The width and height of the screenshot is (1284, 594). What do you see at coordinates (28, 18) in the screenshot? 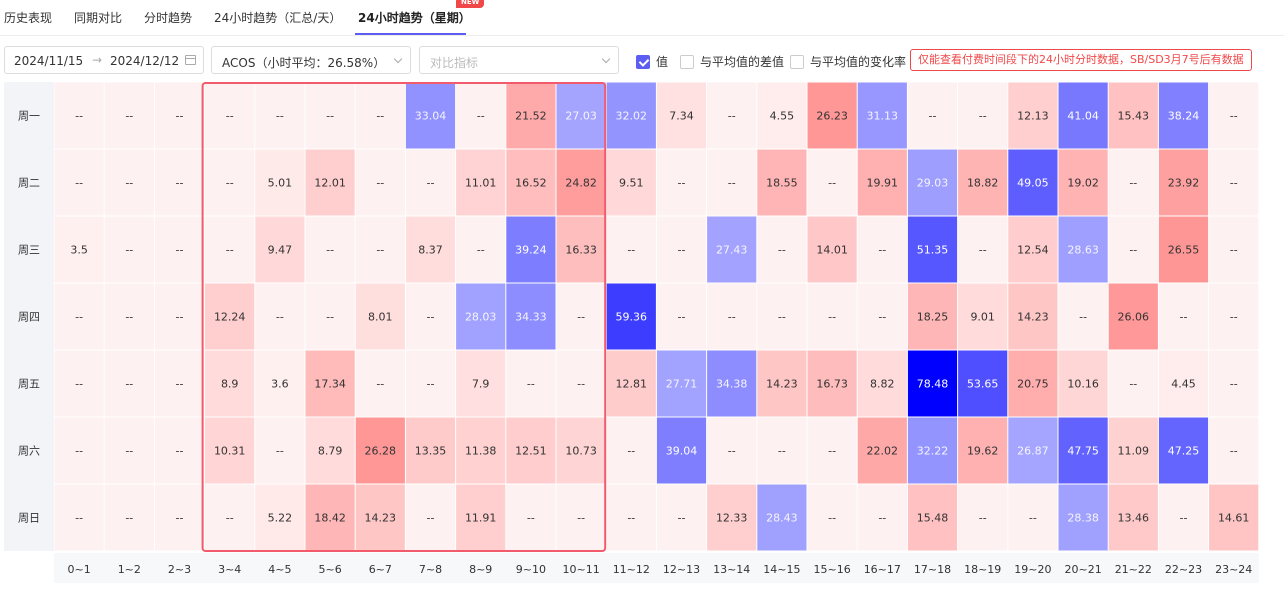
I see `tab-history: 历史表现` at bounding box center [28, 18].